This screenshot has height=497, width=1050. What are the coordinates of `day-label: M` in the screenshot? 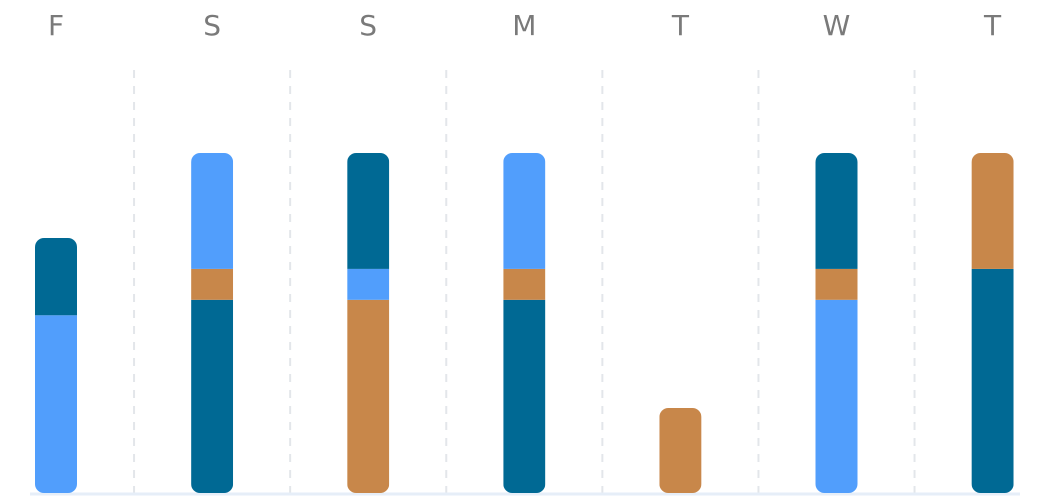 It's located at (524, 25).